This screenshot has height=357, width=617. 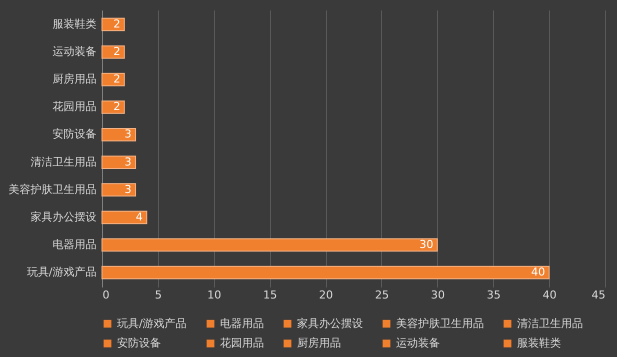 I want to click on y-tick-label: 清洁卫生用品, so click(x=63, y=161).